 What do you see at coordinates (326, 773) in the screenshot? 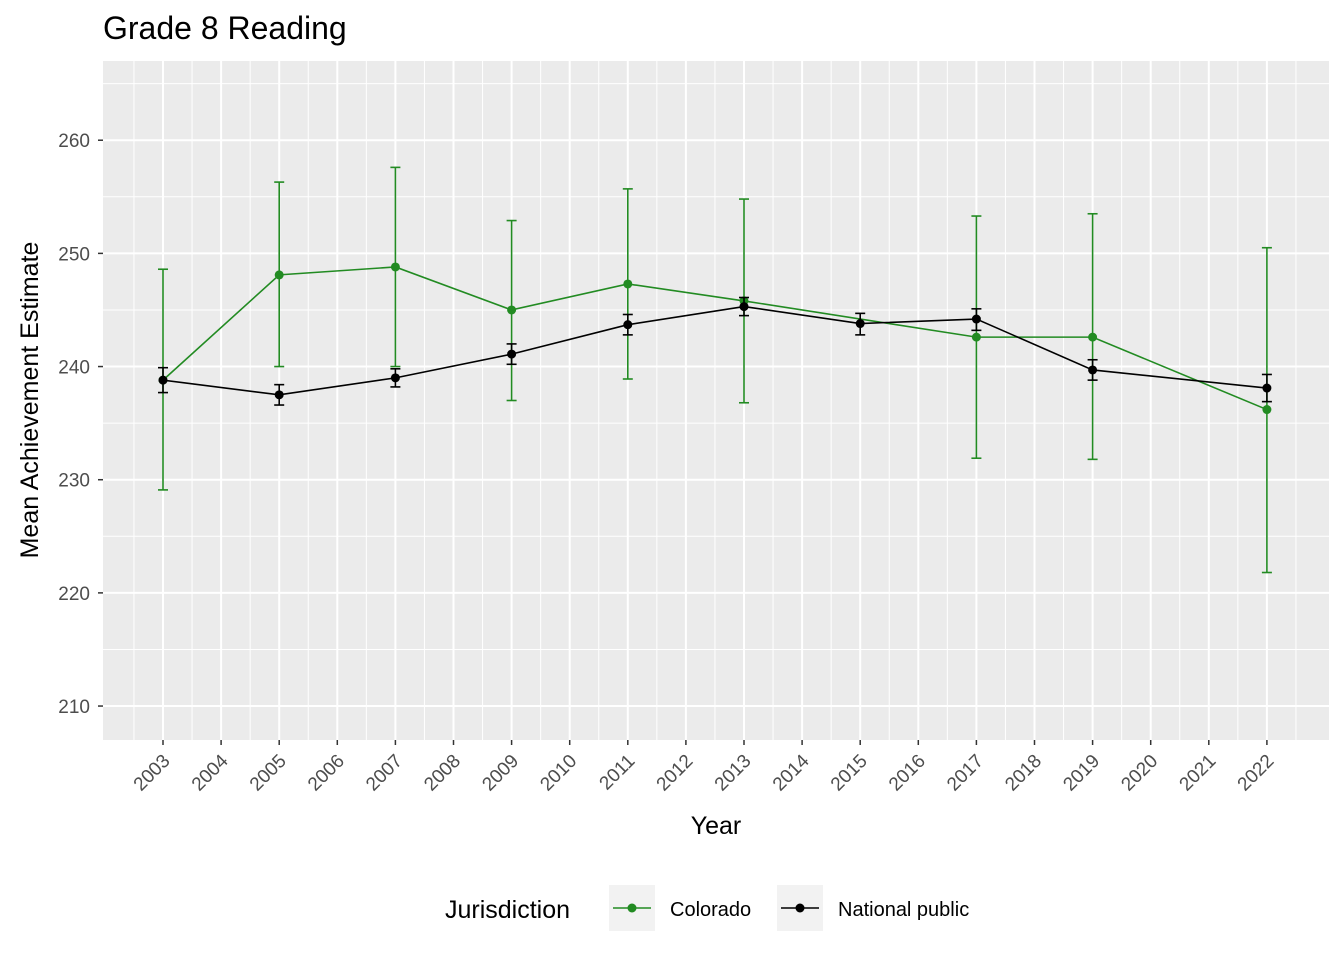
I see `x-tick-label: 2006` at bounding box center [326, 773].